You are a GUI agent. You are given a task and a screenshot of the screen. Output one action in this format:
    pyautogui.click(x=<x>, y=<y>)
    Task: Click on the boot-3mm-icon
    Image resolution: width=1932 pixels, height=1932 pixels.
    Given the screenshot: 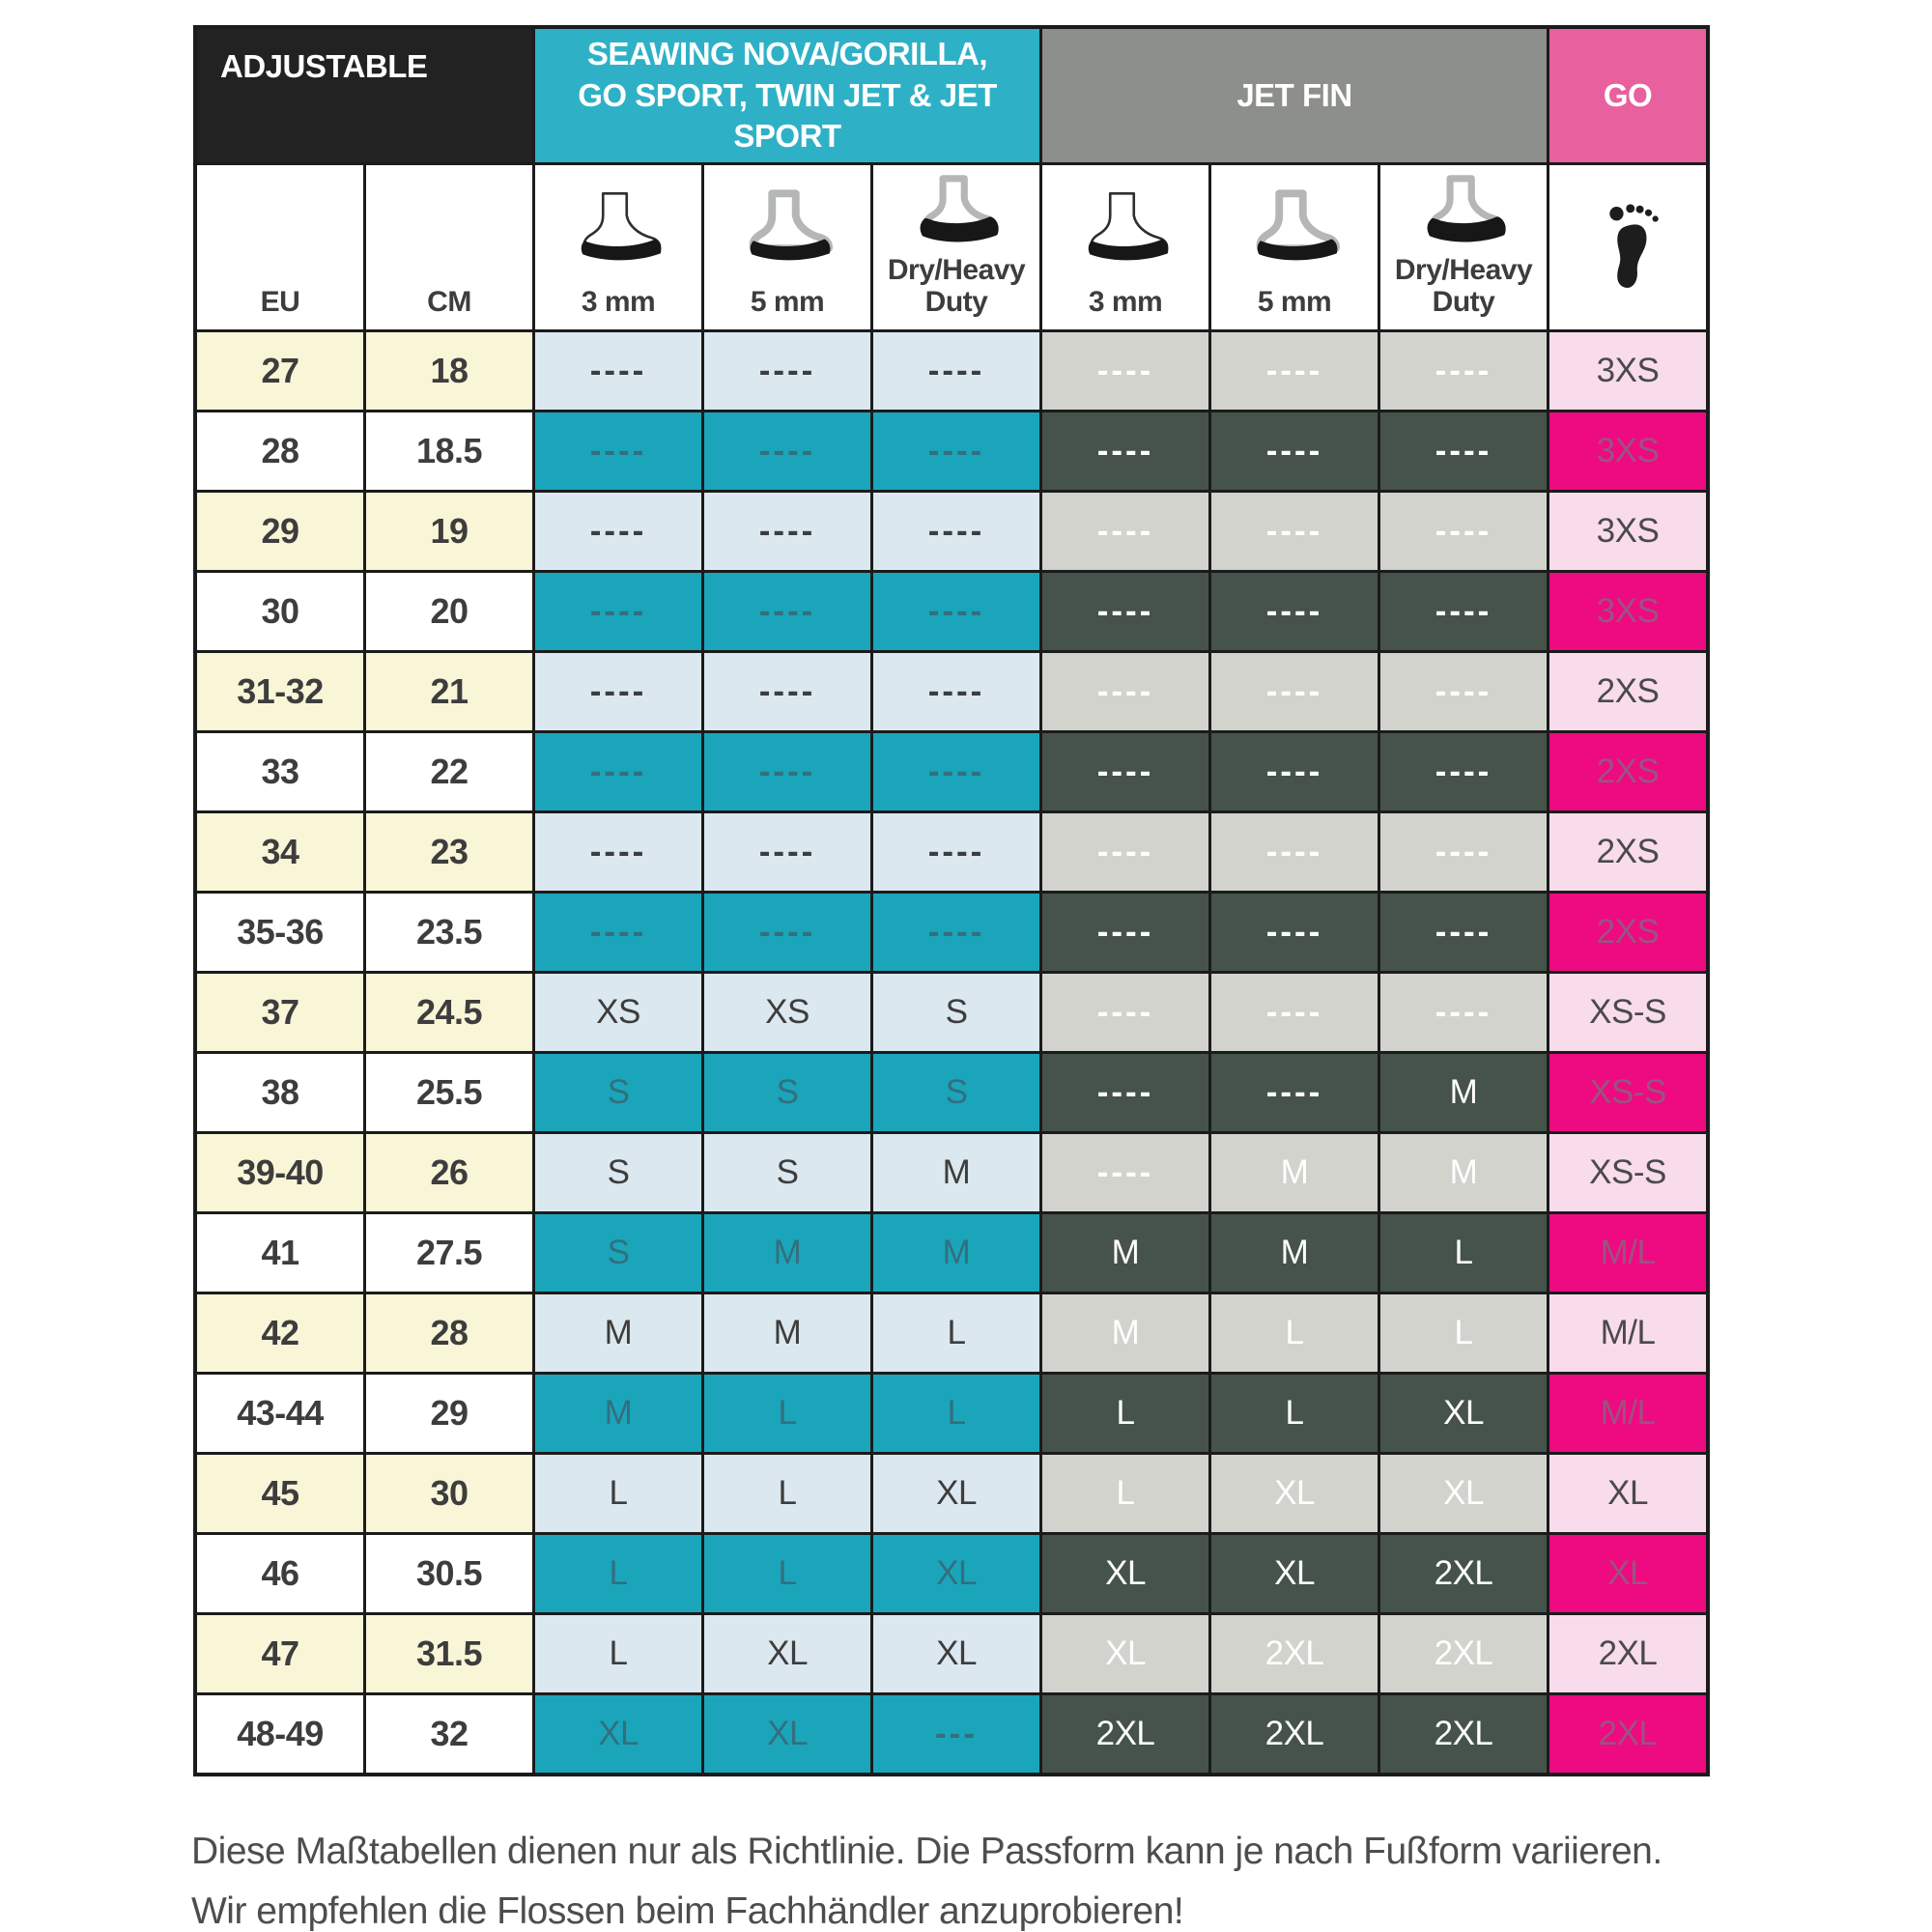 What is the action you would take?
    pyautogui.click(x=1128, y=225)
    